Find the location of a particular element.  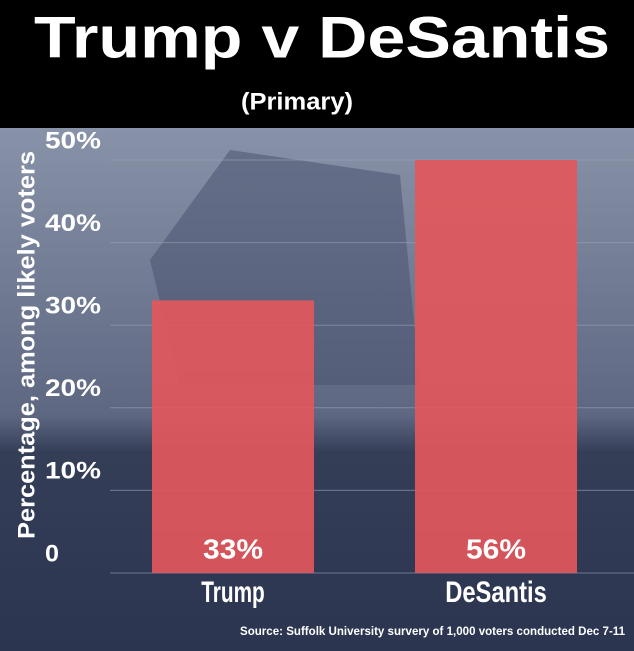

bar is located at coordinates (233, 436).